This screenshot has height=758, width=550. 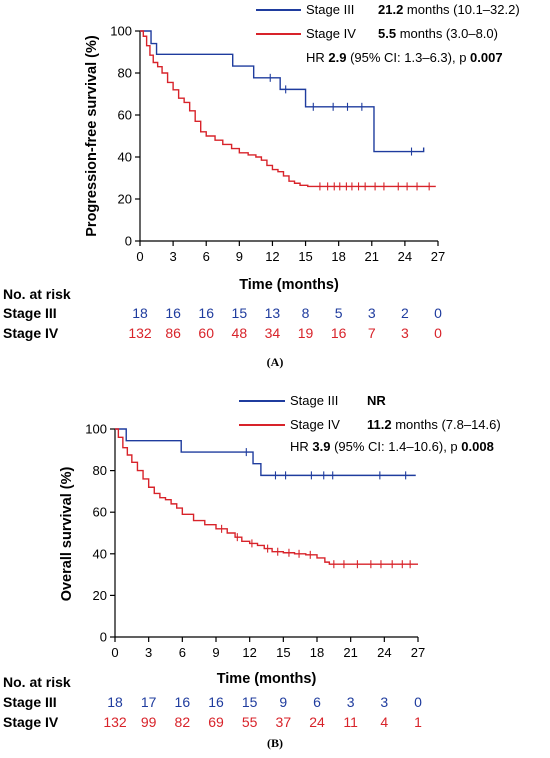 I want to click on hr-ci: (95% CI: 1.4–10.6), p, so click(x=395, y=446).